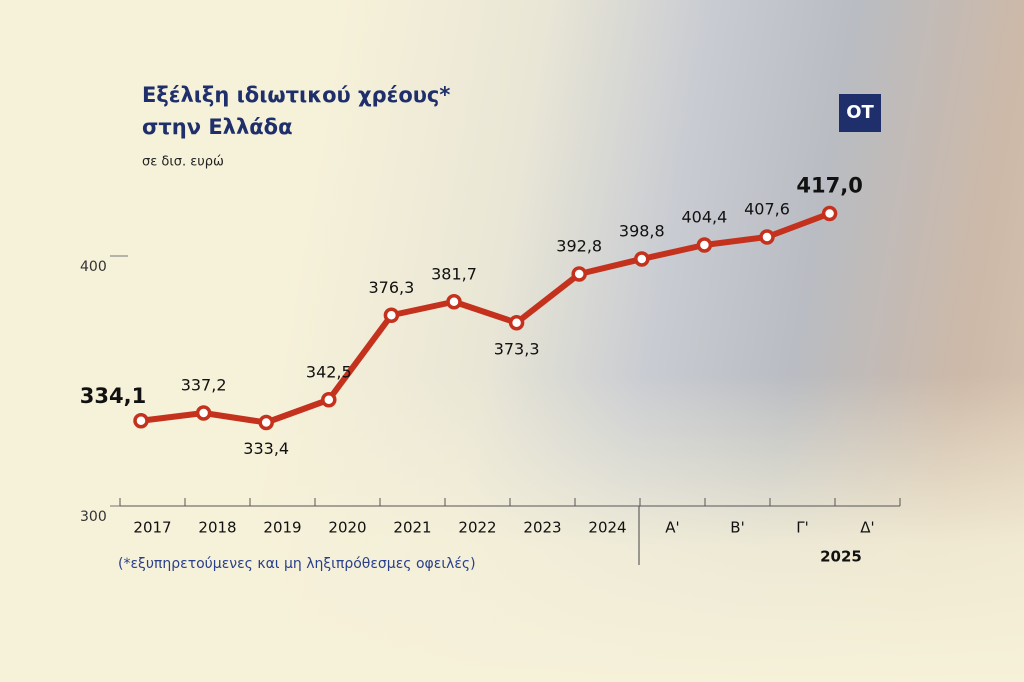  I want to click on value-label: 404,4, so click(704, 217).